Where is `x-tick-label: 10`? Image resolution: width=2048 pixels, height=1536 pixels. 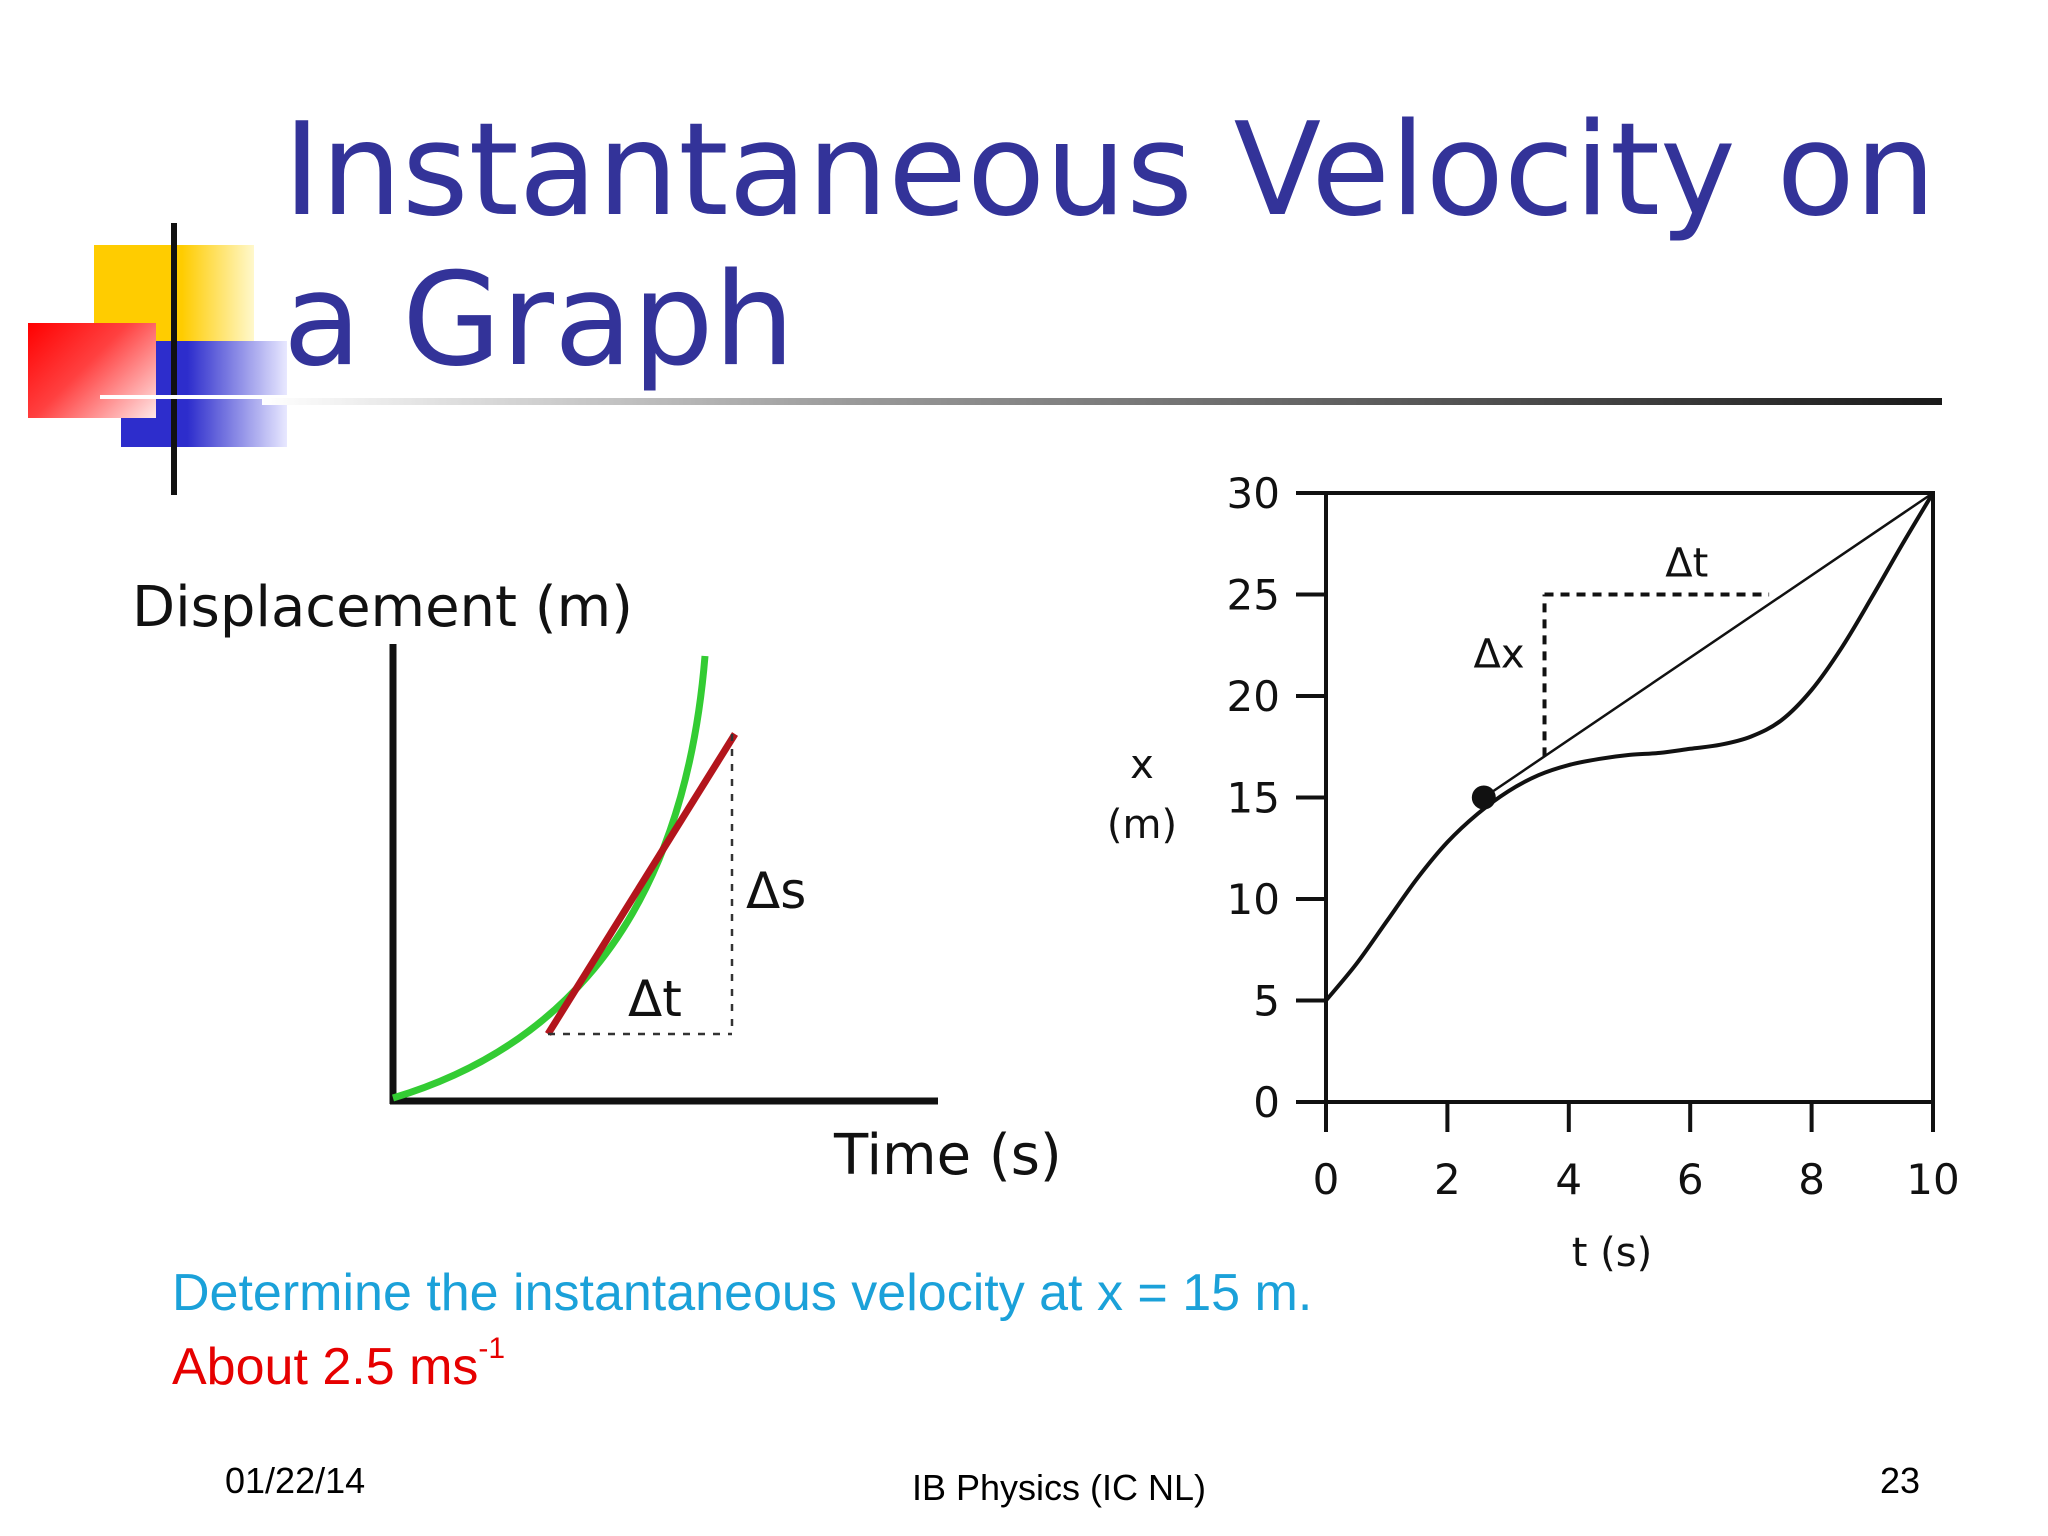 x-tick-label: 10 is located at coordinates (1932, 1179).